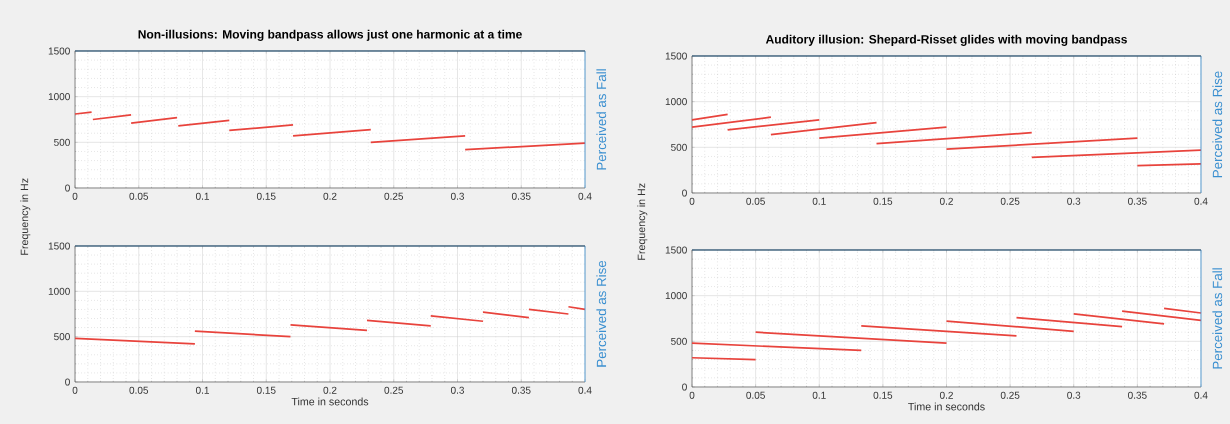  Describe the element at coordinates (330, 35) in the screenshot. I see `chart-title: Non-illusions: Moving bandpass allows just one harmonic at a time` at that location.